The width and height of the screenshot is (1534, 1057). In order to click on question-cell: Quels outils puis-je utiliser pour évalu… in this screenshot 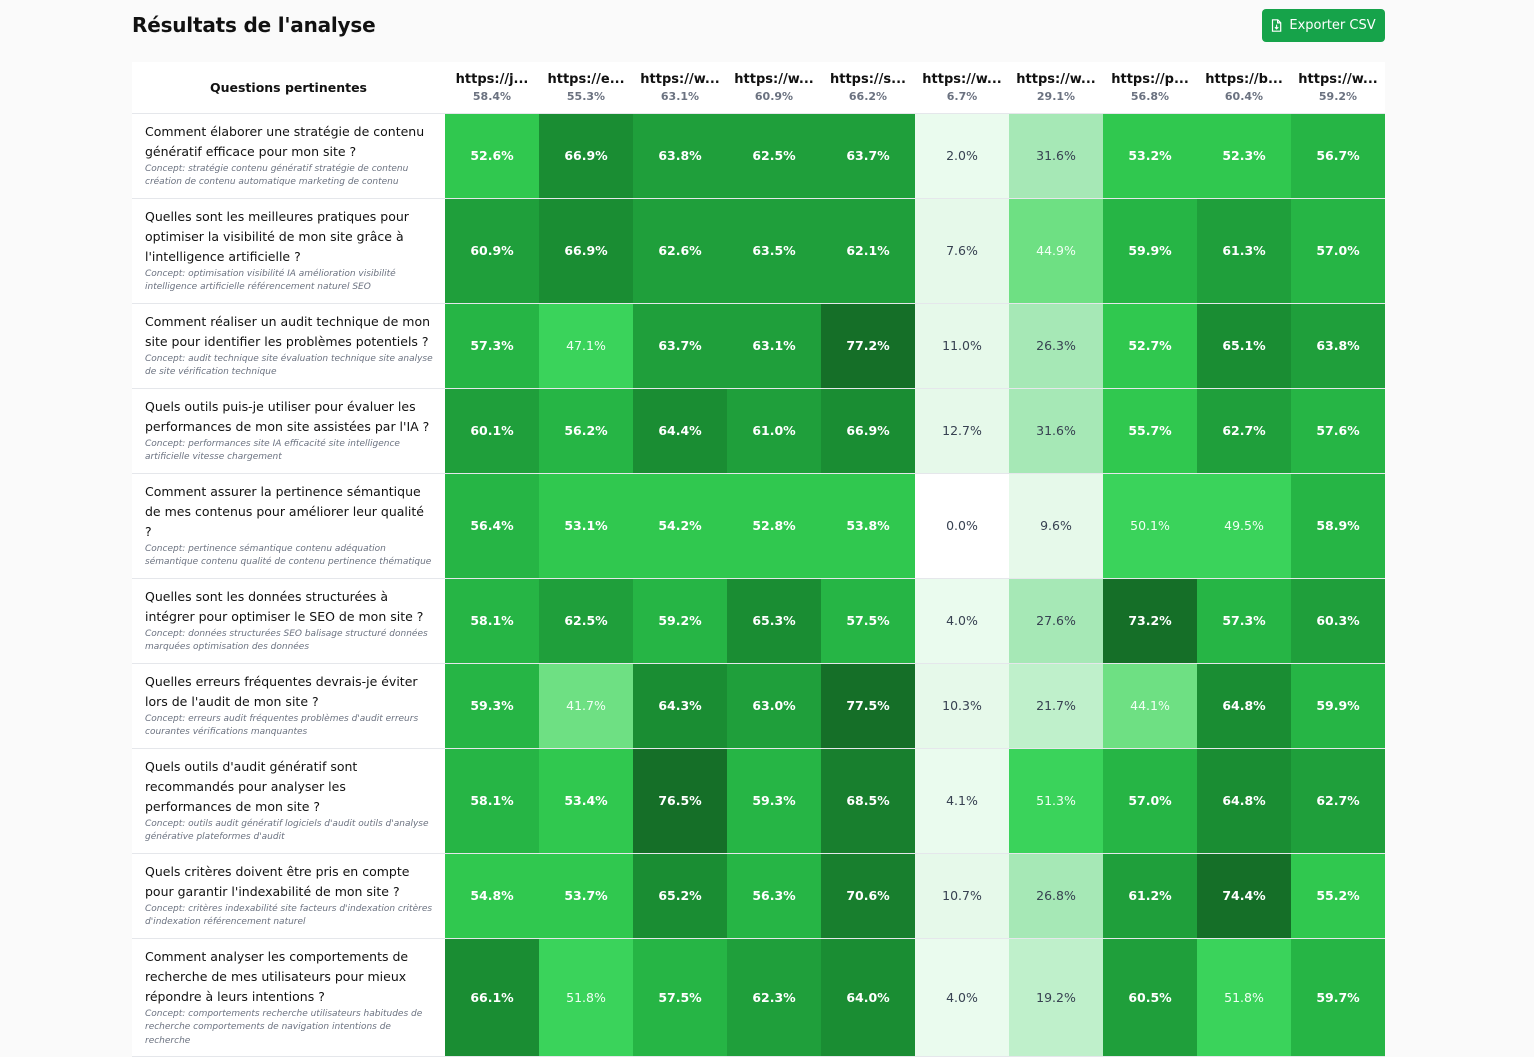, I will do `click(288, 431)`.